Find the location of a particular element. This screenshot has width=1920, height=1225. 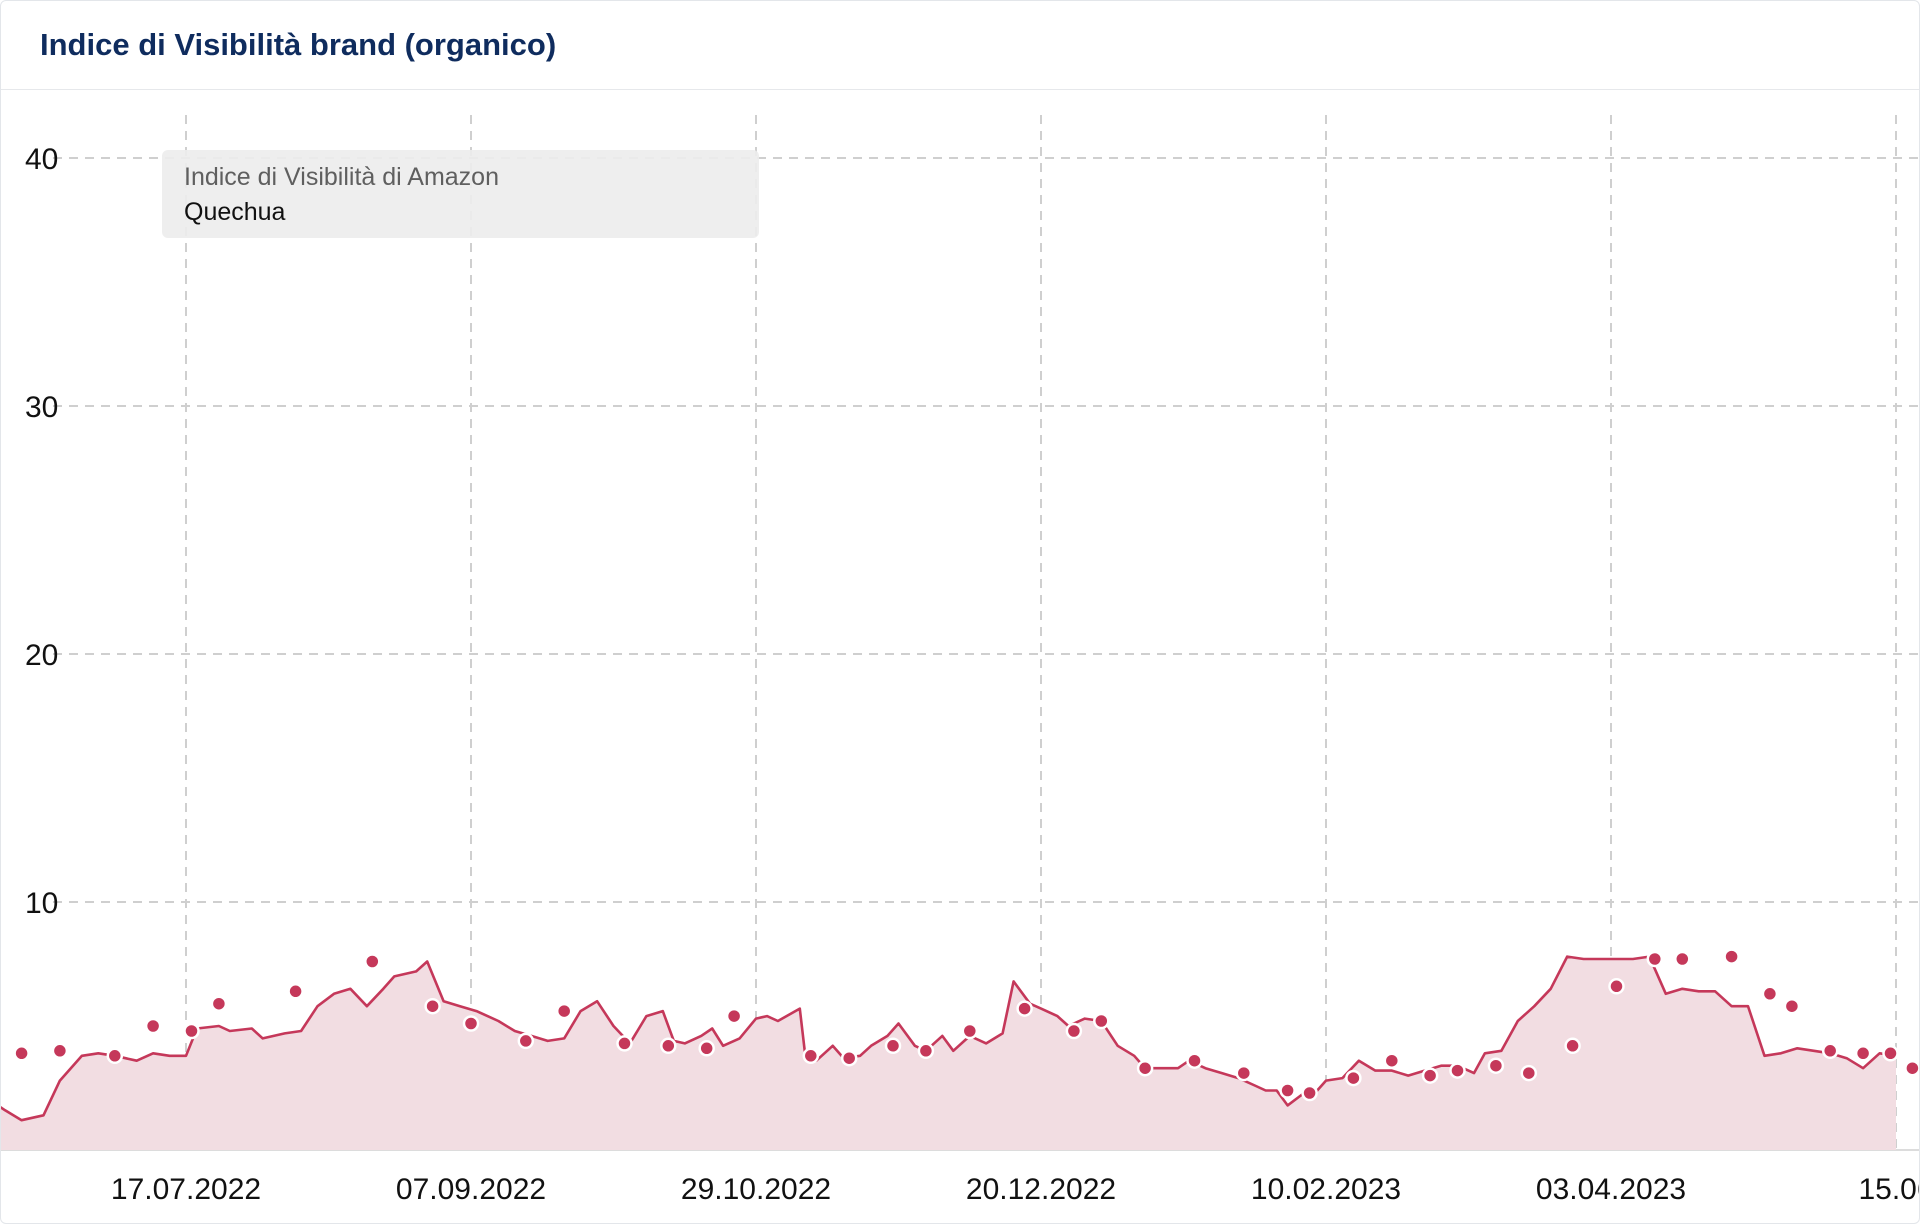

y-axis-ticks: 10 20 30 40 is located at coordinates (41, 531).